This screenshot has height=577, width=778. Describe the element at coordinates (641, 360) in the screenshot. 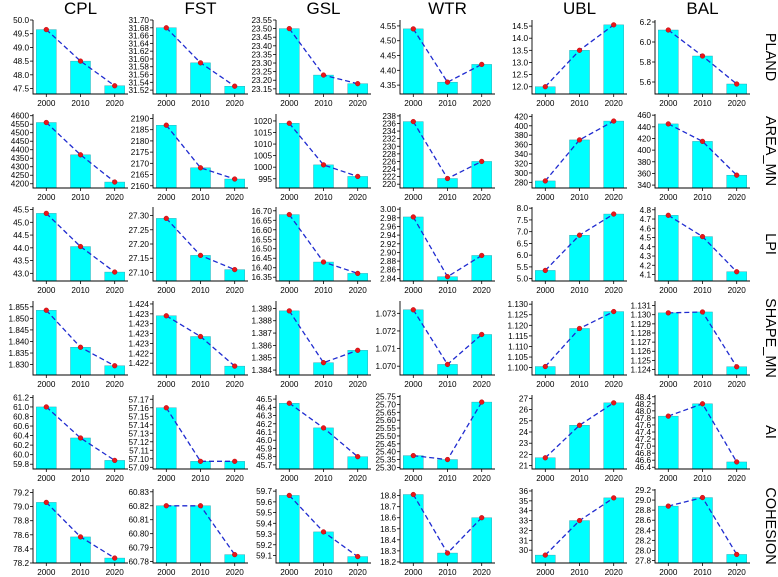

I see `y-tick-label: 1.125` at that location.